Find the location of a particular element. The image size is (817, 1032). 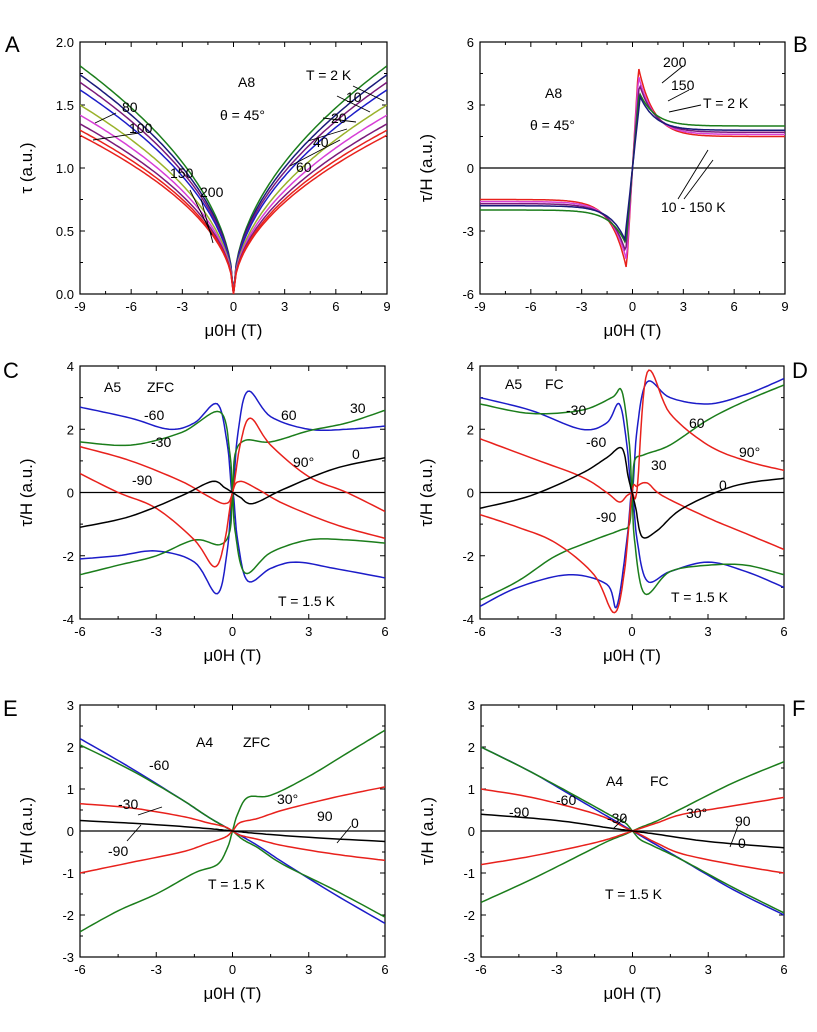

series-line--90 is located at coordinates (232, 520).